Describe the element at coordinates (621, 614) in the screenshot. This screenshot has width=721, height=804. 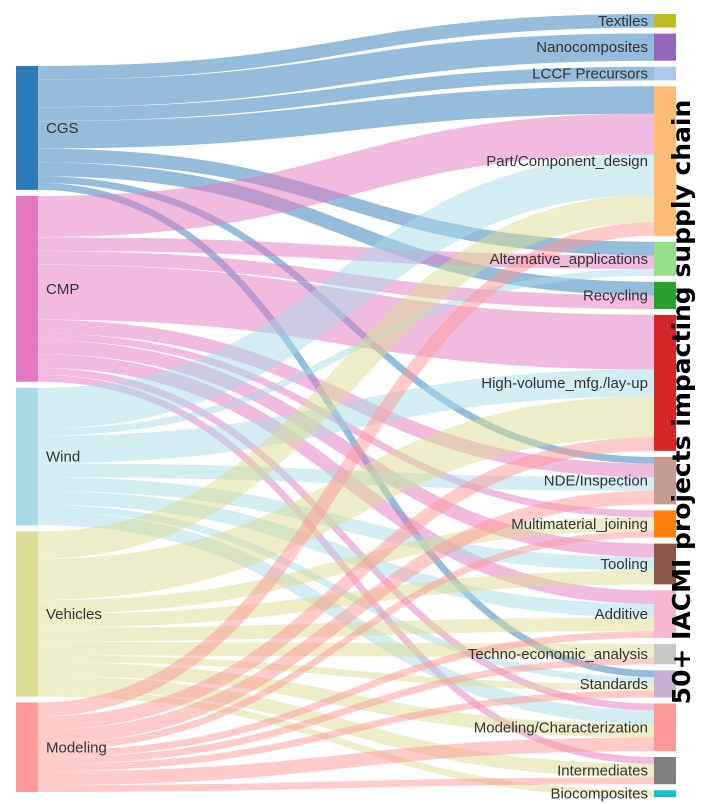
I see `target-label-additive: Additive` at that location.